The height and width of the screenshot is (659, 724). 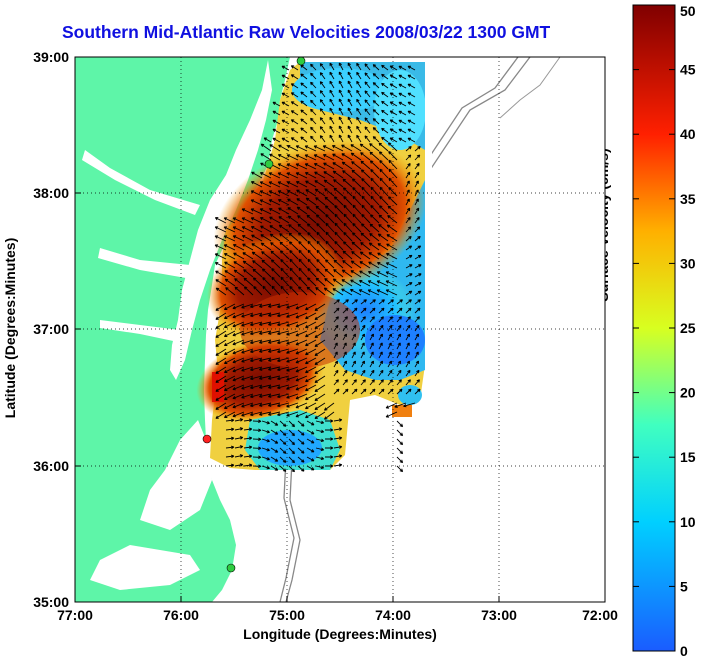 I want to click on x-tick-label: 75:00, so click(x=287, y=615).